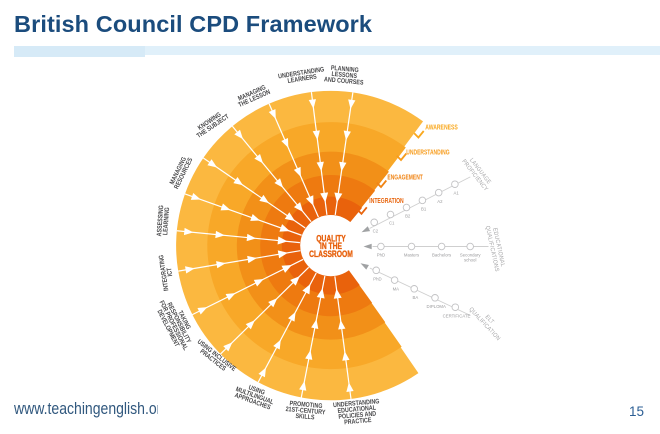 The height and width of the screenshot is (434, 660). Describe the element at coordinates (456, 192) in the screenshot. I see `svg-text: A1` at that location.